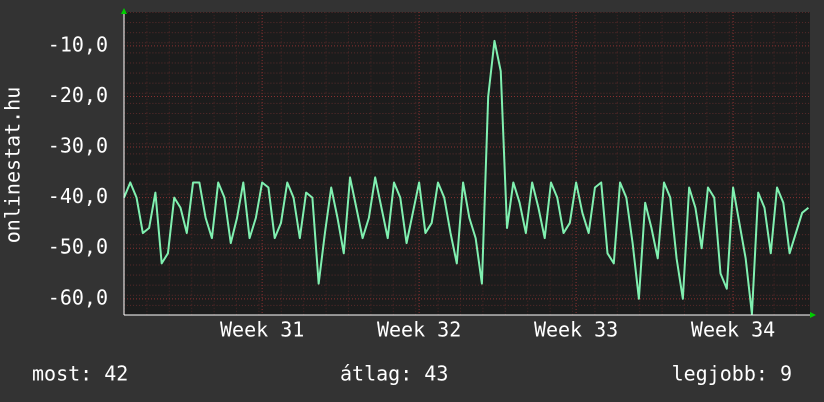 Image resolution: width=824 pixels, height=402 pixels. Describe the element at coordinates (576, 330) in the screenshot. I see `x-tick-label: Week 33` at that location.